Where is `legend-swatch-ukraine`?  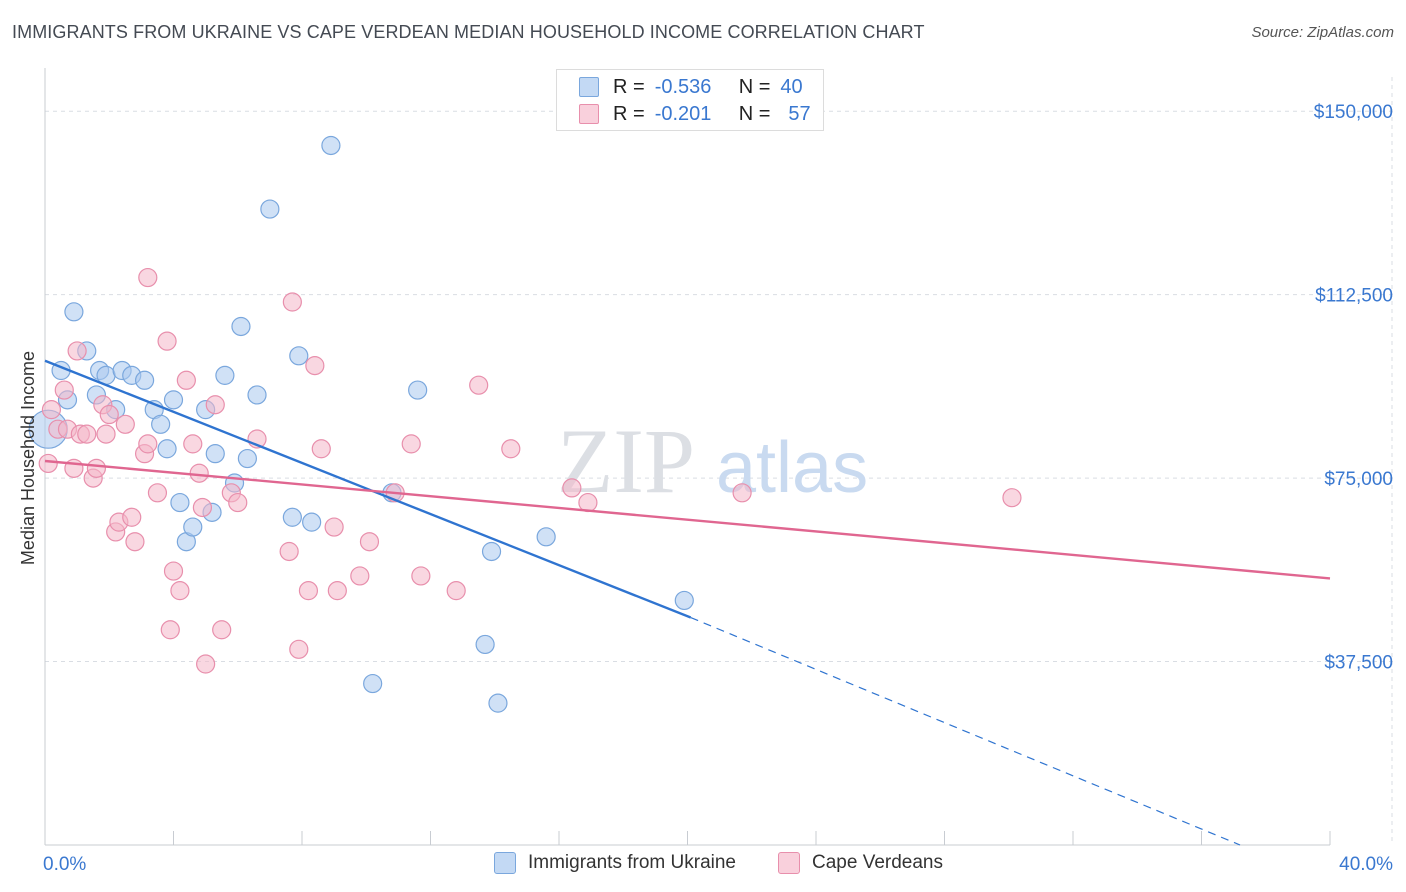 legend-swatch-ukraine is located at coordinates (589, 87).